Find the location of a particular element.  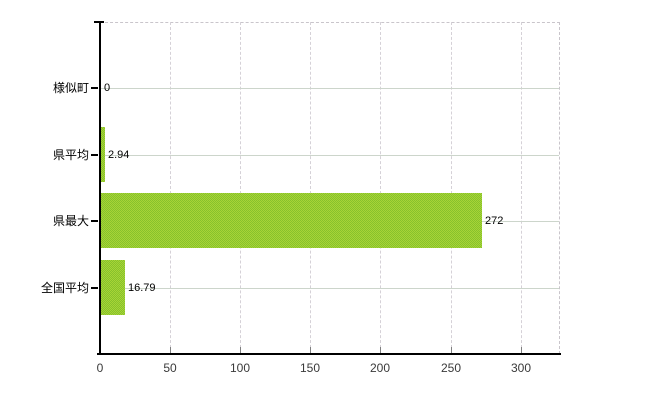

value-label: 2.94 is located at coordinates (119, 155).